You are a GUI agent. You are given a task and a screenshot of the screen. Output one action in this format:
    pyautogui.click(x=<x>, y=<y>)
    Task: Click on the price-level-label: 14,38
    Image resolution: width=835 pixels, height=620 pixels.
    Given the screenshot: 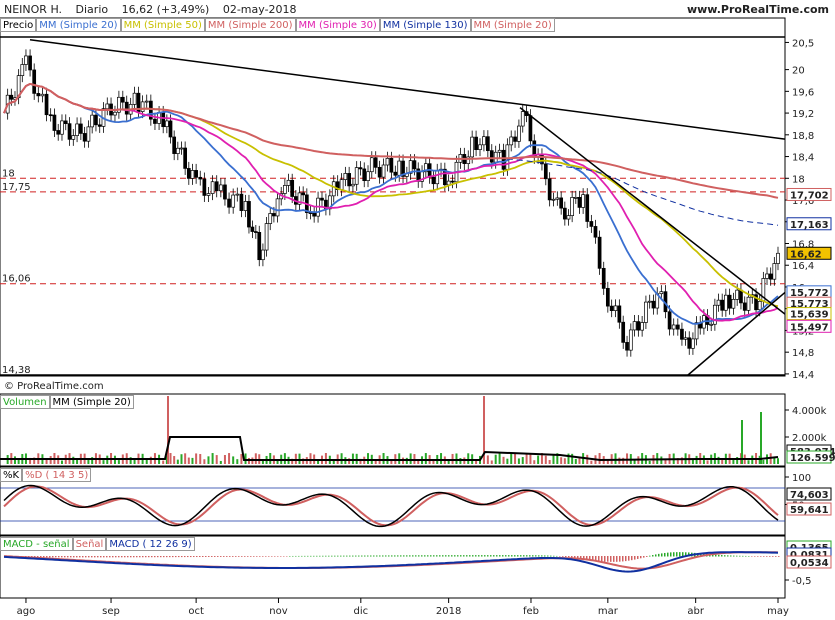 What is the action you would take?
    pyautogui.click(x=16, y=370)
    